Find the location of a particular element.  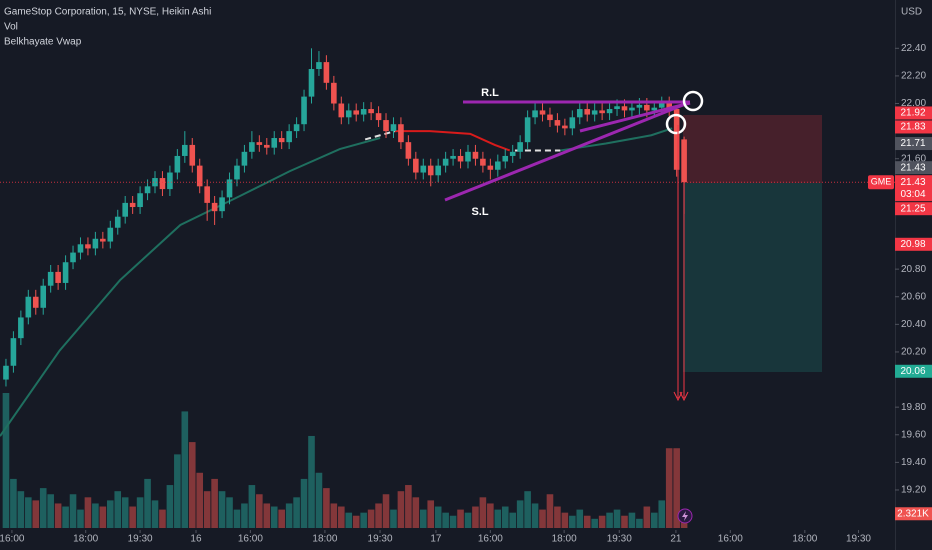

y-tick-label: 20.20 is located at coordinates (913, 352).